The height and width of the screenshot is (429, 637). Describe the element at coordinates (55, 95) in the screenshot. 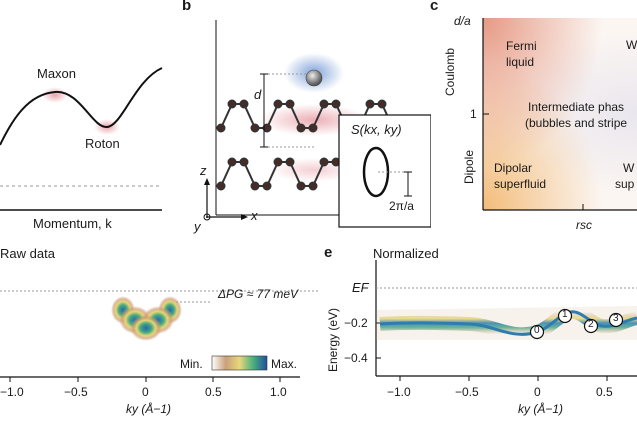

I see `maxon-glow` at that location.